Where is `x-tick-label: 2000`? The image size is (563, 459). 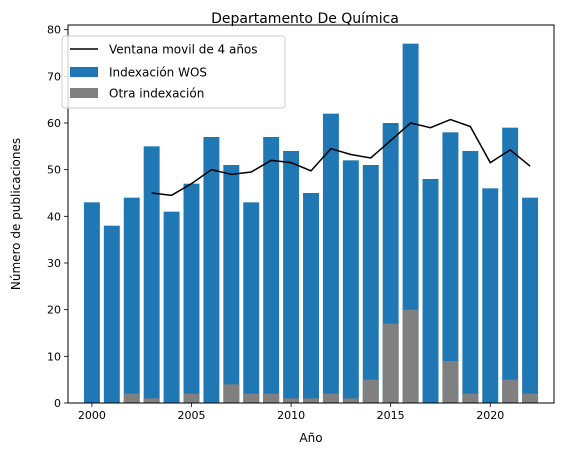 x-tick-label: 2000 is located at coordinates (92, 415).